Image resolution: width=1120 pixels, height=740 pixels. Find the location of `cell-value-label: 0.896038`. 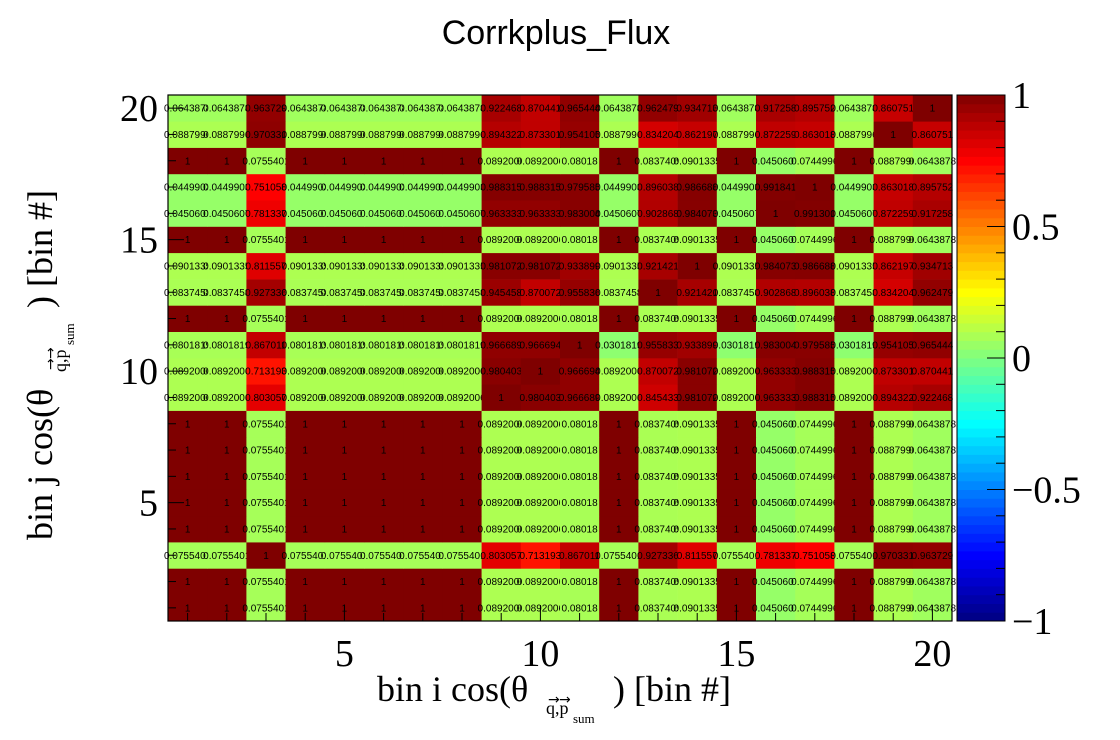

cell-value-label: 0.896038 is located at coordinates (815, 293).